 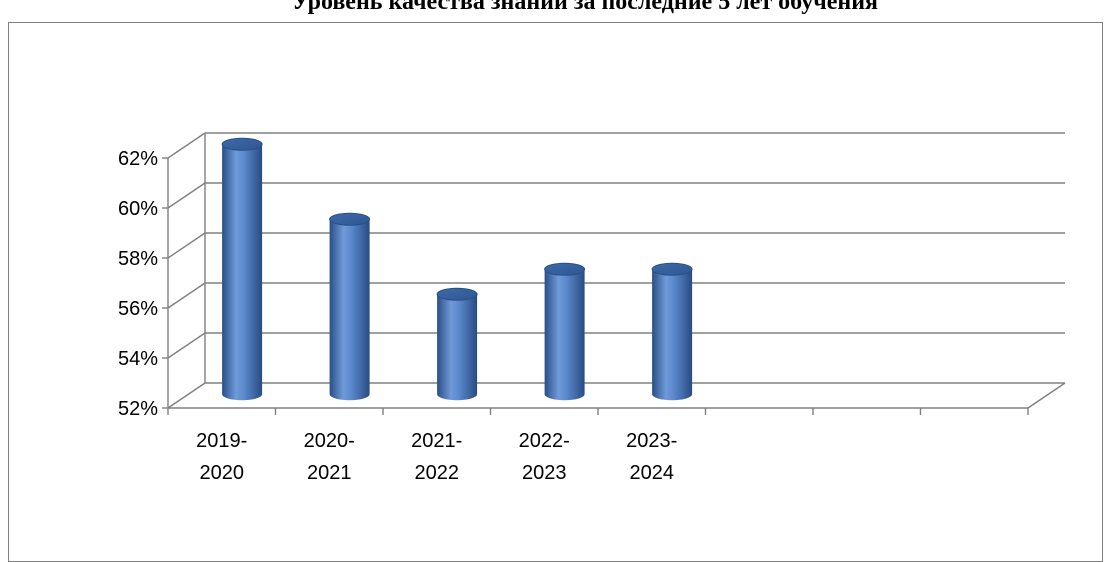 What do you see at coordinates (544, 441) in the screenshot?
I see `x-tick-label: 2022-` at bounding box center [544, 441].